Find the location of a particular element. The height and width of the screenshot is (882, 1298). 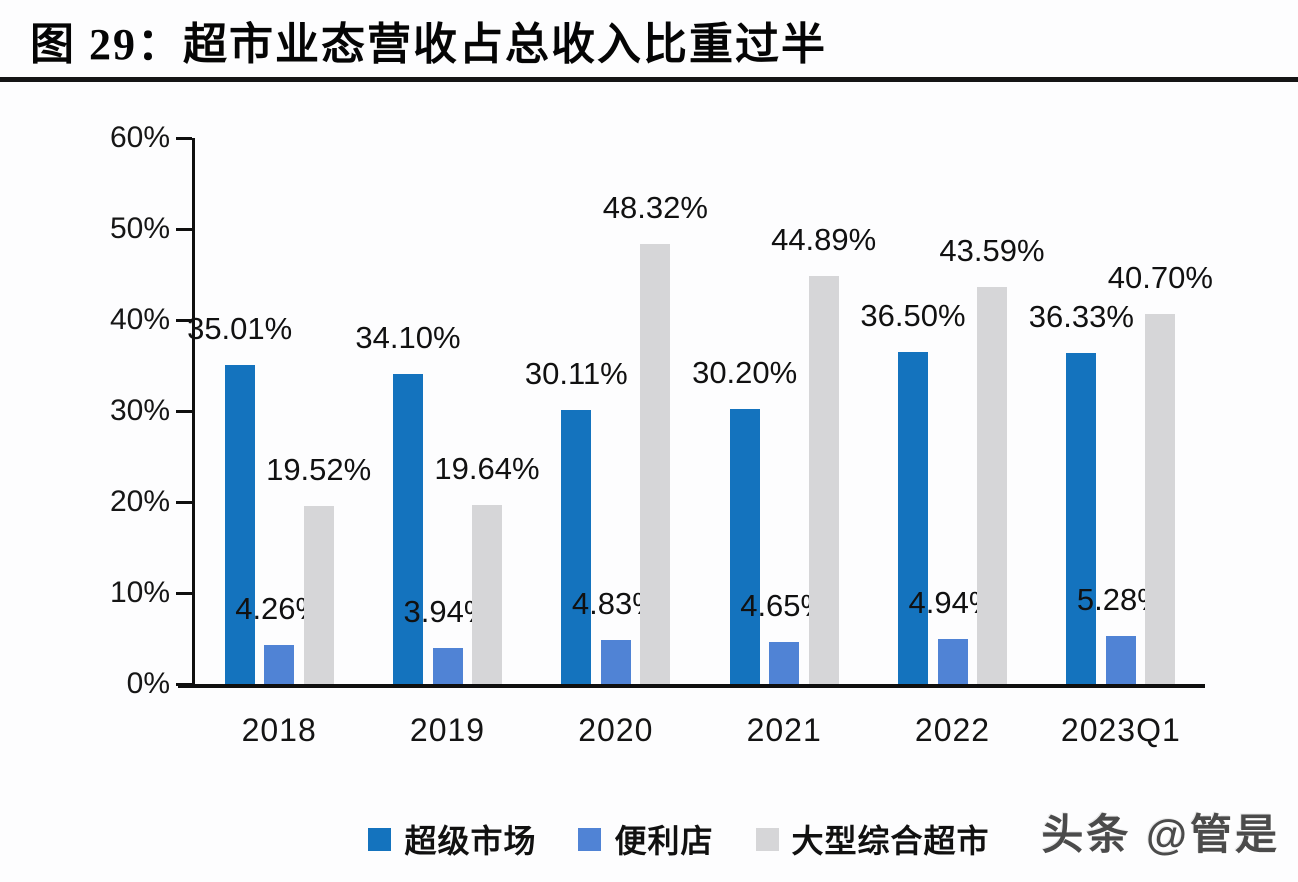

toutiao-watermark: 头条 @管是 is located at coordinates (1160, 834).